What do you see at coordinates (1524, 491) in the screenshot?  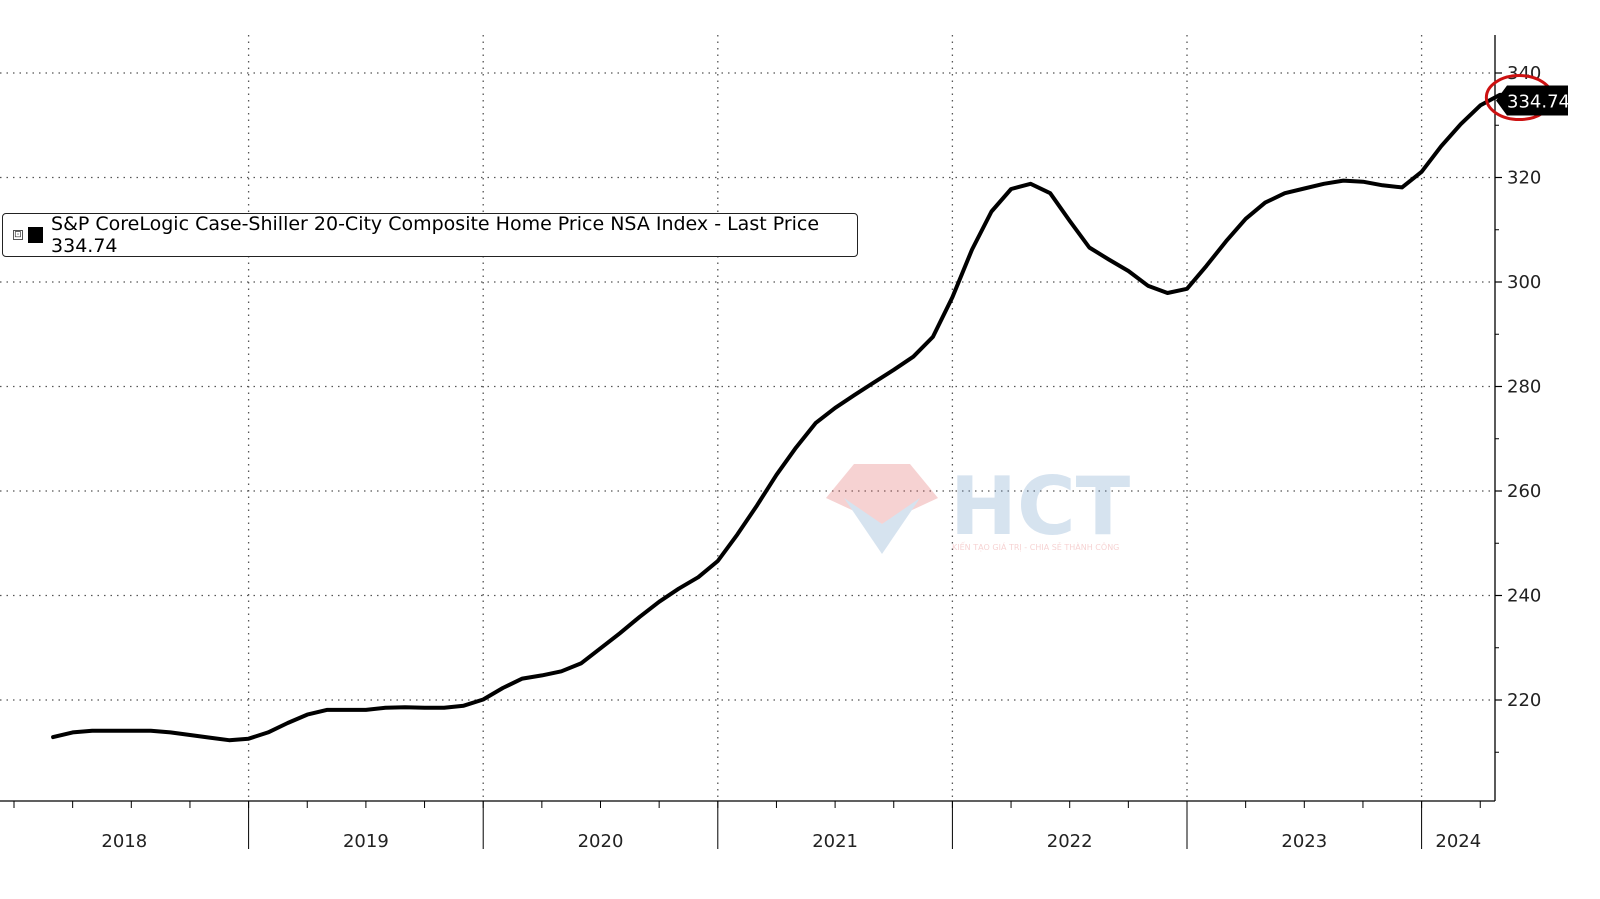 I see `y-tick-label: 260` at bounding box center [1524, 491].